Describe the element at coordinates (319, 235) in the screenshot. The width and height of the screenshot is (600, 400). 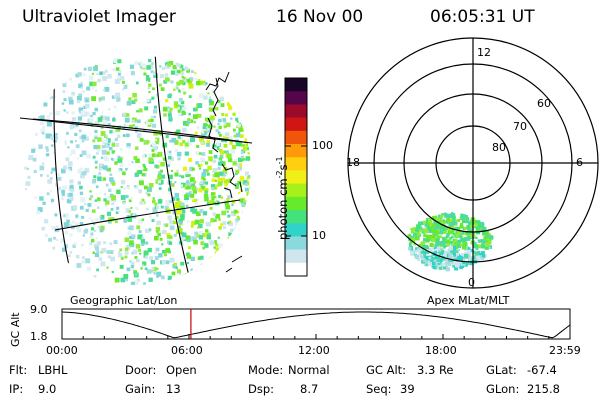
I see `colorbar-tick-10: 10` at that location.